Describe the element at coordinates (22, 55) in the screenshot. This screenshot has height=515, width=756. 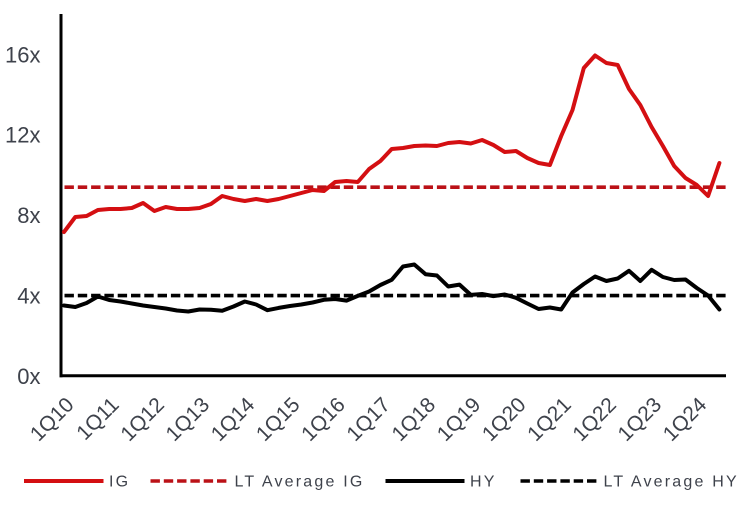
I see `svg-text: 16x` at that location.